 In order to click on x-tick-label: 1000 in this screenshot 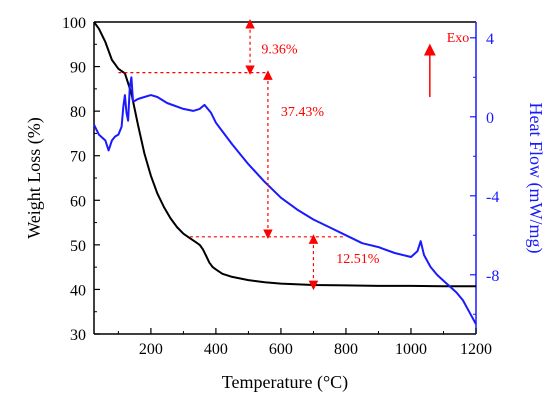, I will do `click(411, 349)`.